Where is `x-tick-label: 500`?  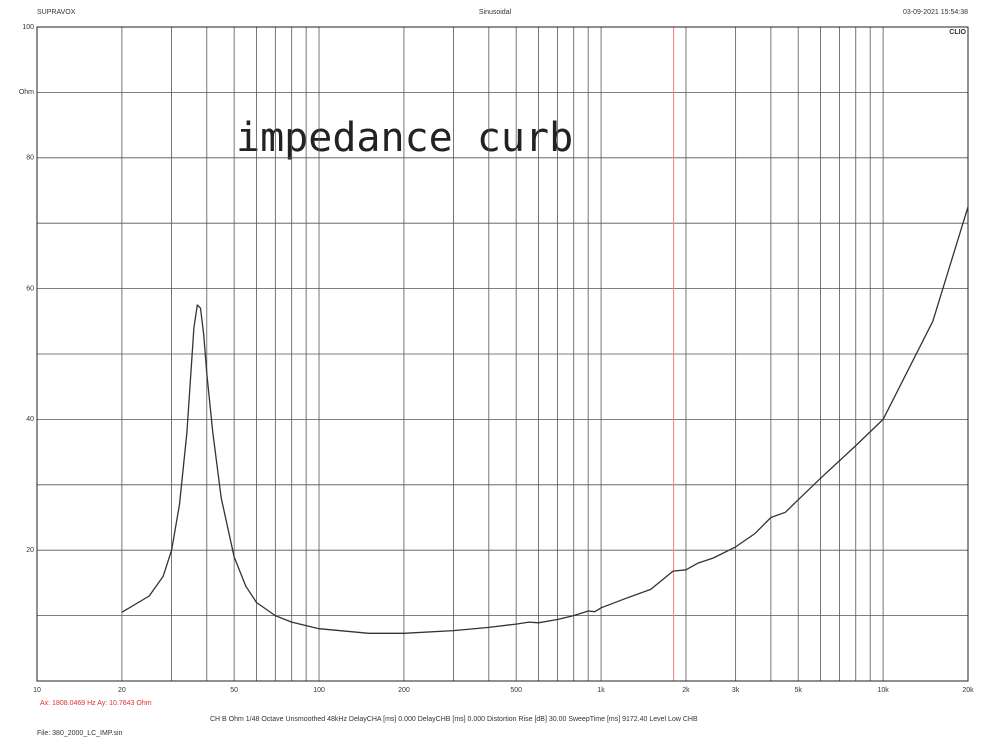 x-tick-label: 500 is located at coordinates (516, 690).